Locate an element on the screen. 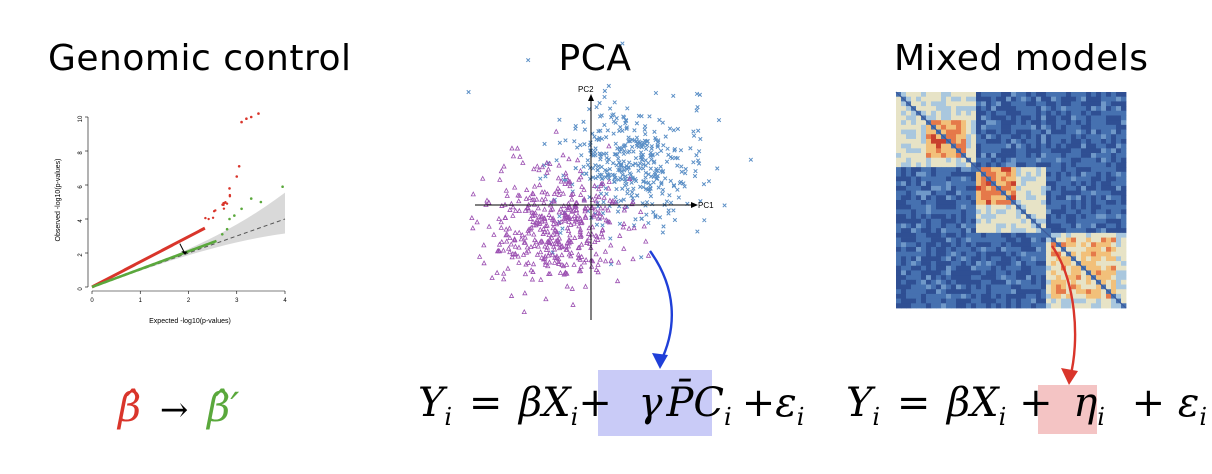 This screenshot has height=474, width=1212. pca-equals: = is located at coordinates (485, 403).